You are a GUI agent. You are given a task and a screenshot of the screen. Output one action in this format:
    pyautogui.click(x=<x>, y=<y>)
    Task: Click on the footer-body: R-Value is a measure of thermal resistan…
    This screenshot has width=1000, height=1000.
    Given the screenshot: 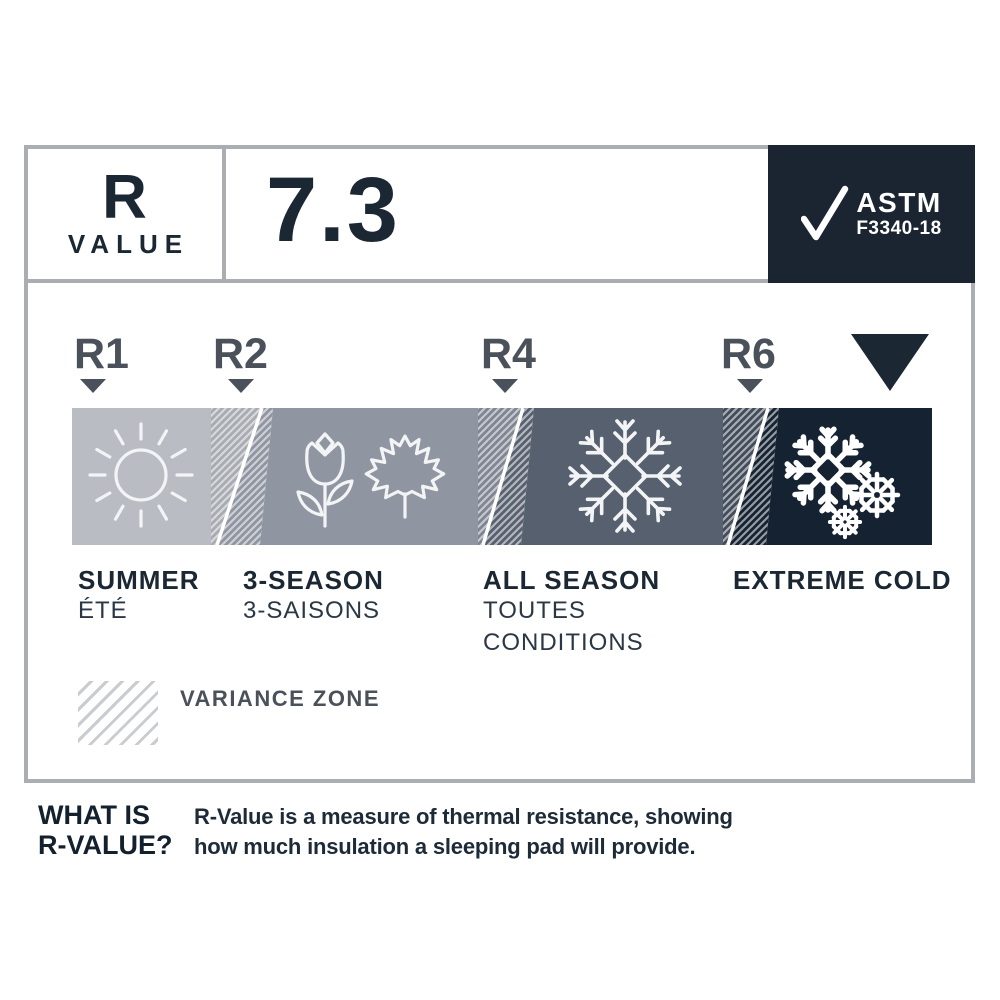 What is the action you would take?
    pyautogui.click(x=463, y=832)
    